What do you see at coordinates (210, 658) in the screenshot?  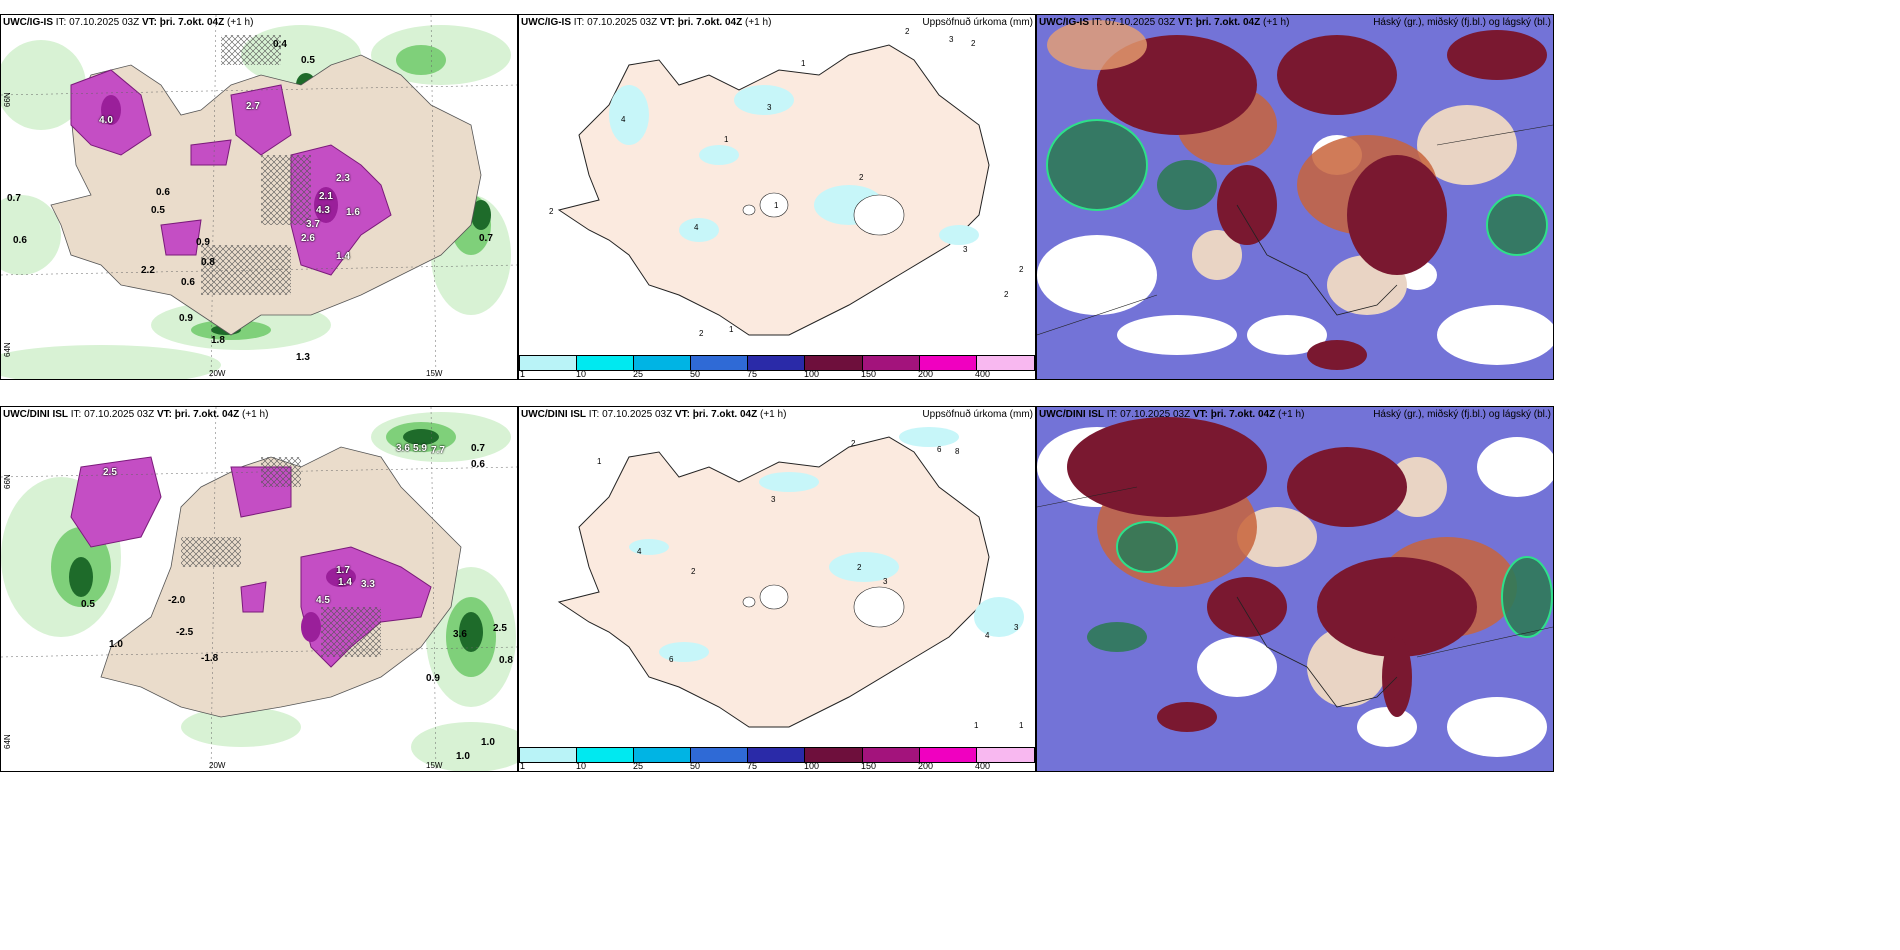 I see `value-label: -1.8` at bounding box center [210, 658].